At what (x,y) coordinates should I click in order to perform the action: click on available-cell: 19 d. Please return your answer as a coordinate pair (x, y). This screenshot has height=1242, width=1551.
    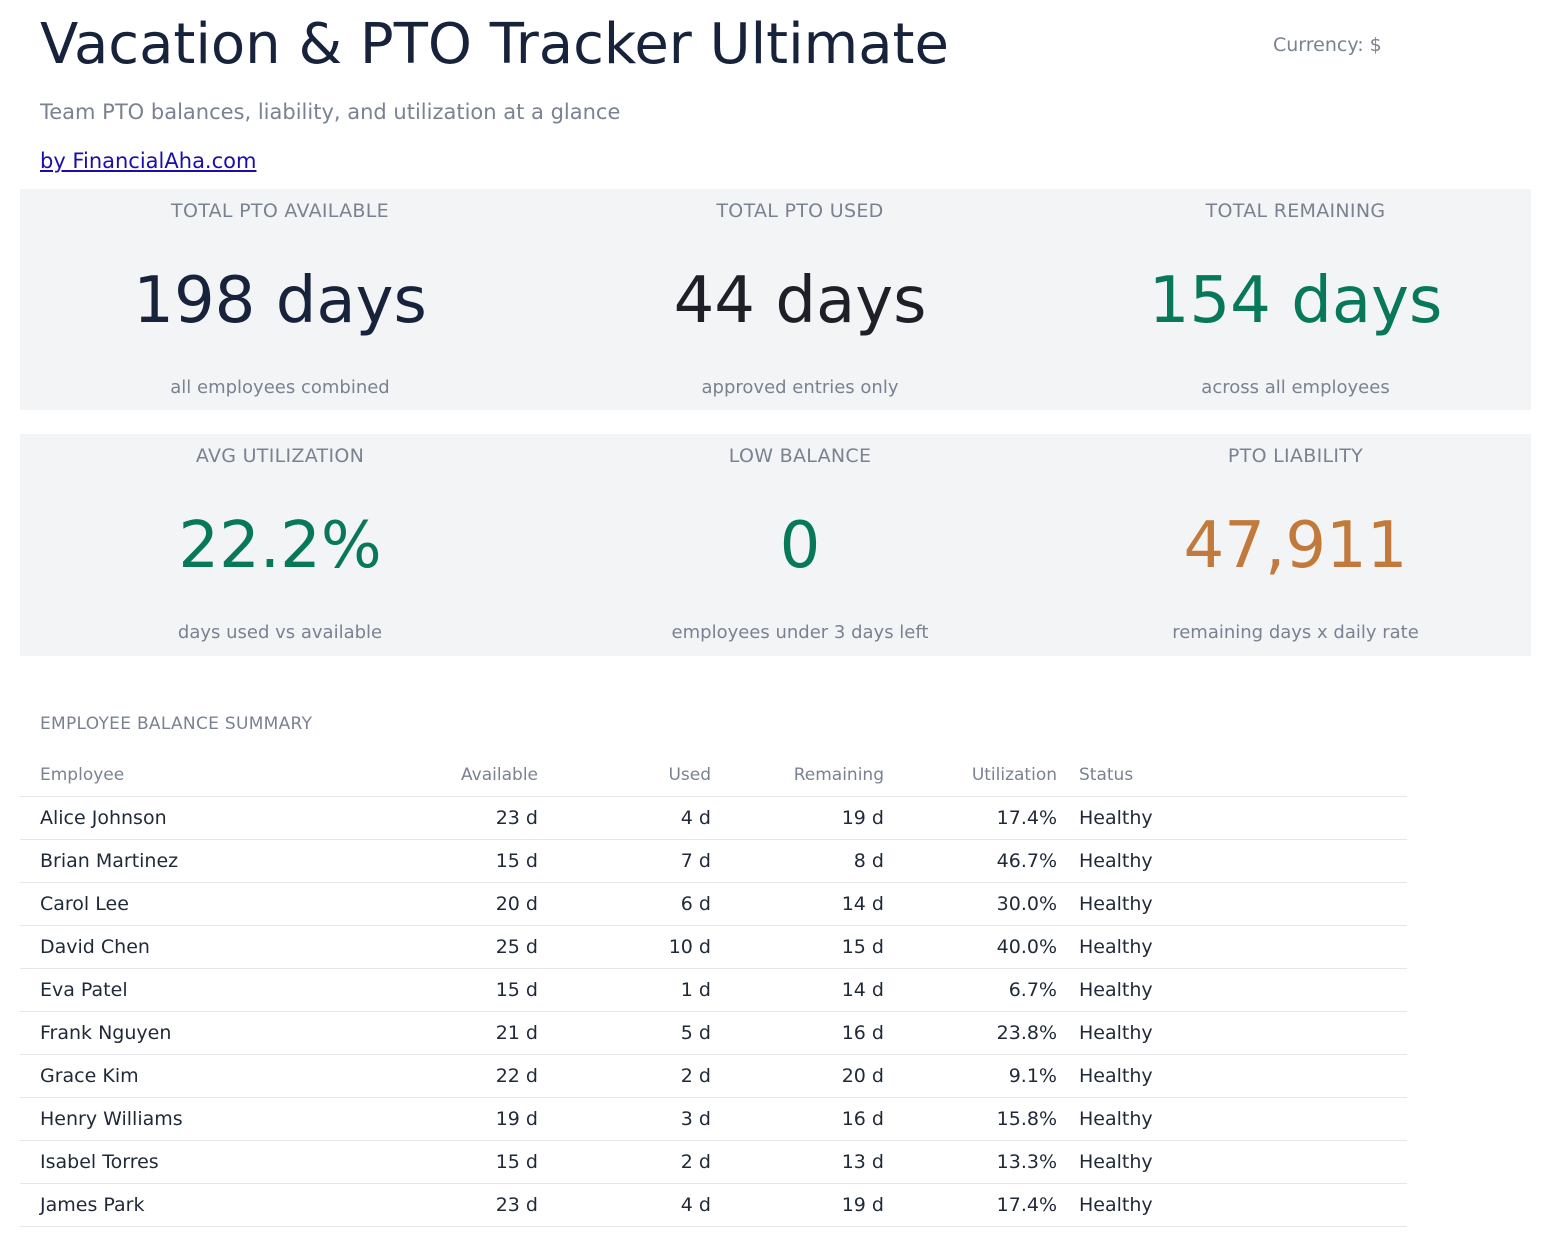
    Looking at the image, I should click on (452, 1119).